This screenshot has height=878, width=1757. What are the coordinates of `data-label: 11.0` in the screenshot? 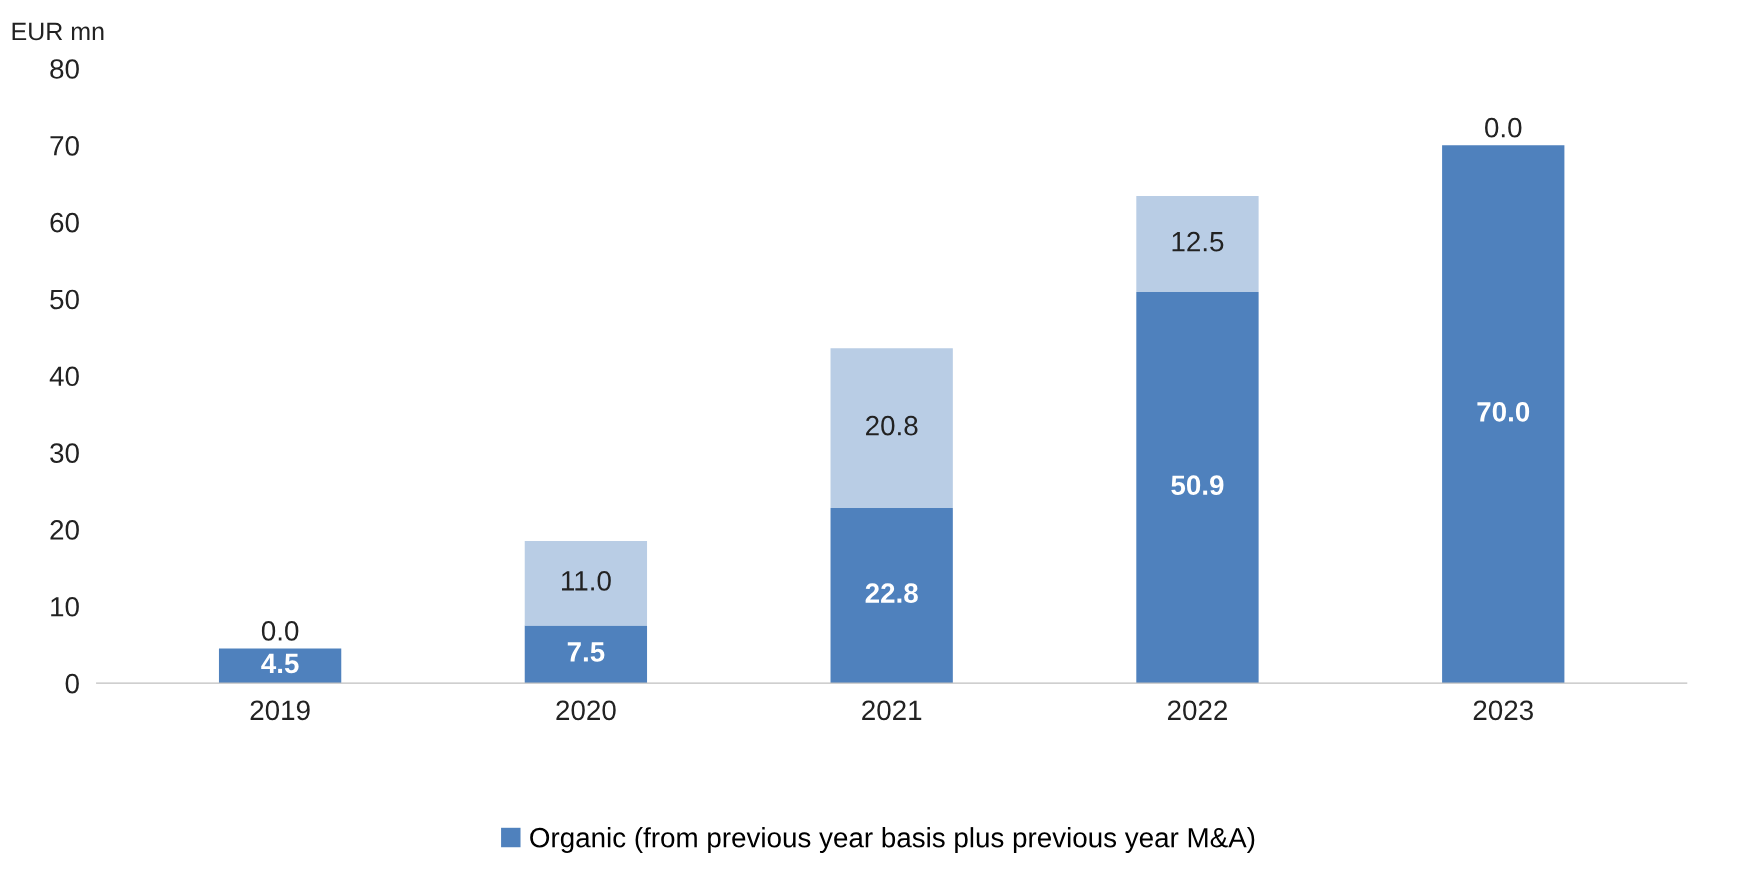 It's located at (586, 581).